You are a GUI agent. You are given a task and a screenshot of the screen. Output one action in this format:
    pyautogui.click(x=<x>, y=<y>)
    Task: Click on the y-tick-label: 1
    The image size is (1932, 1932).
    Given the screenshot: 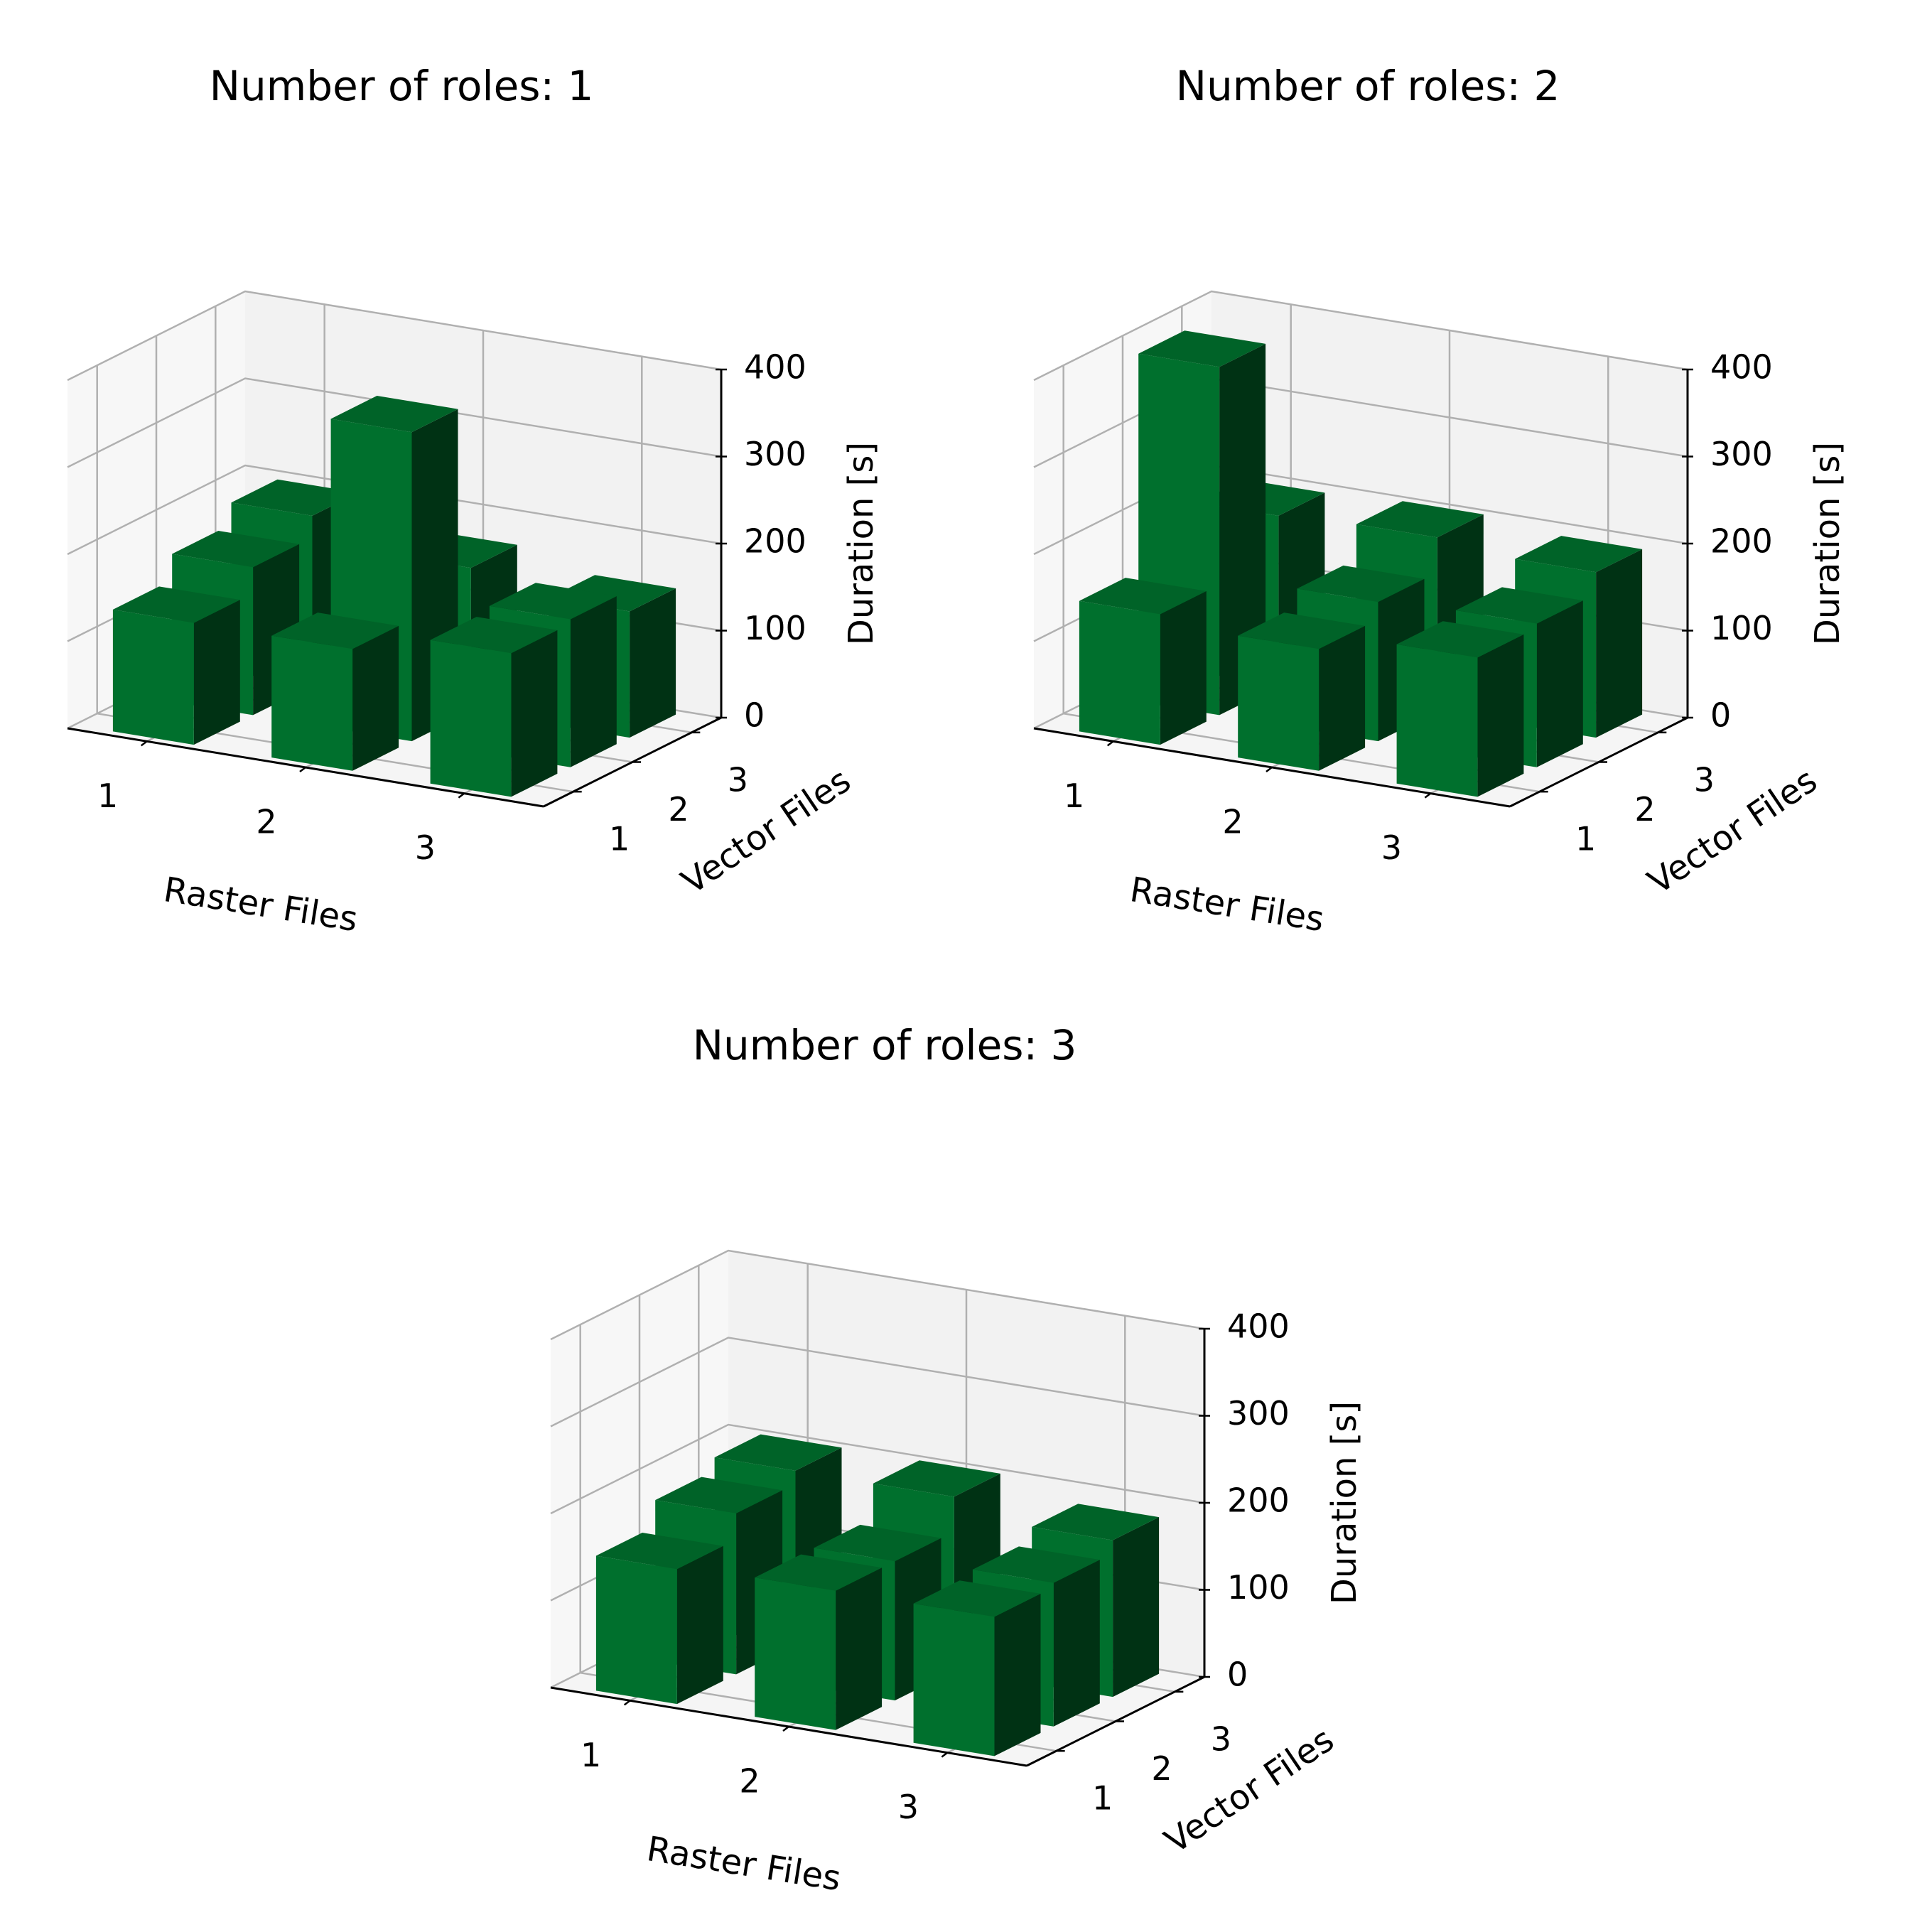 What is the action you would take?
    pyautogui.click(x=1102, y=1798)
    